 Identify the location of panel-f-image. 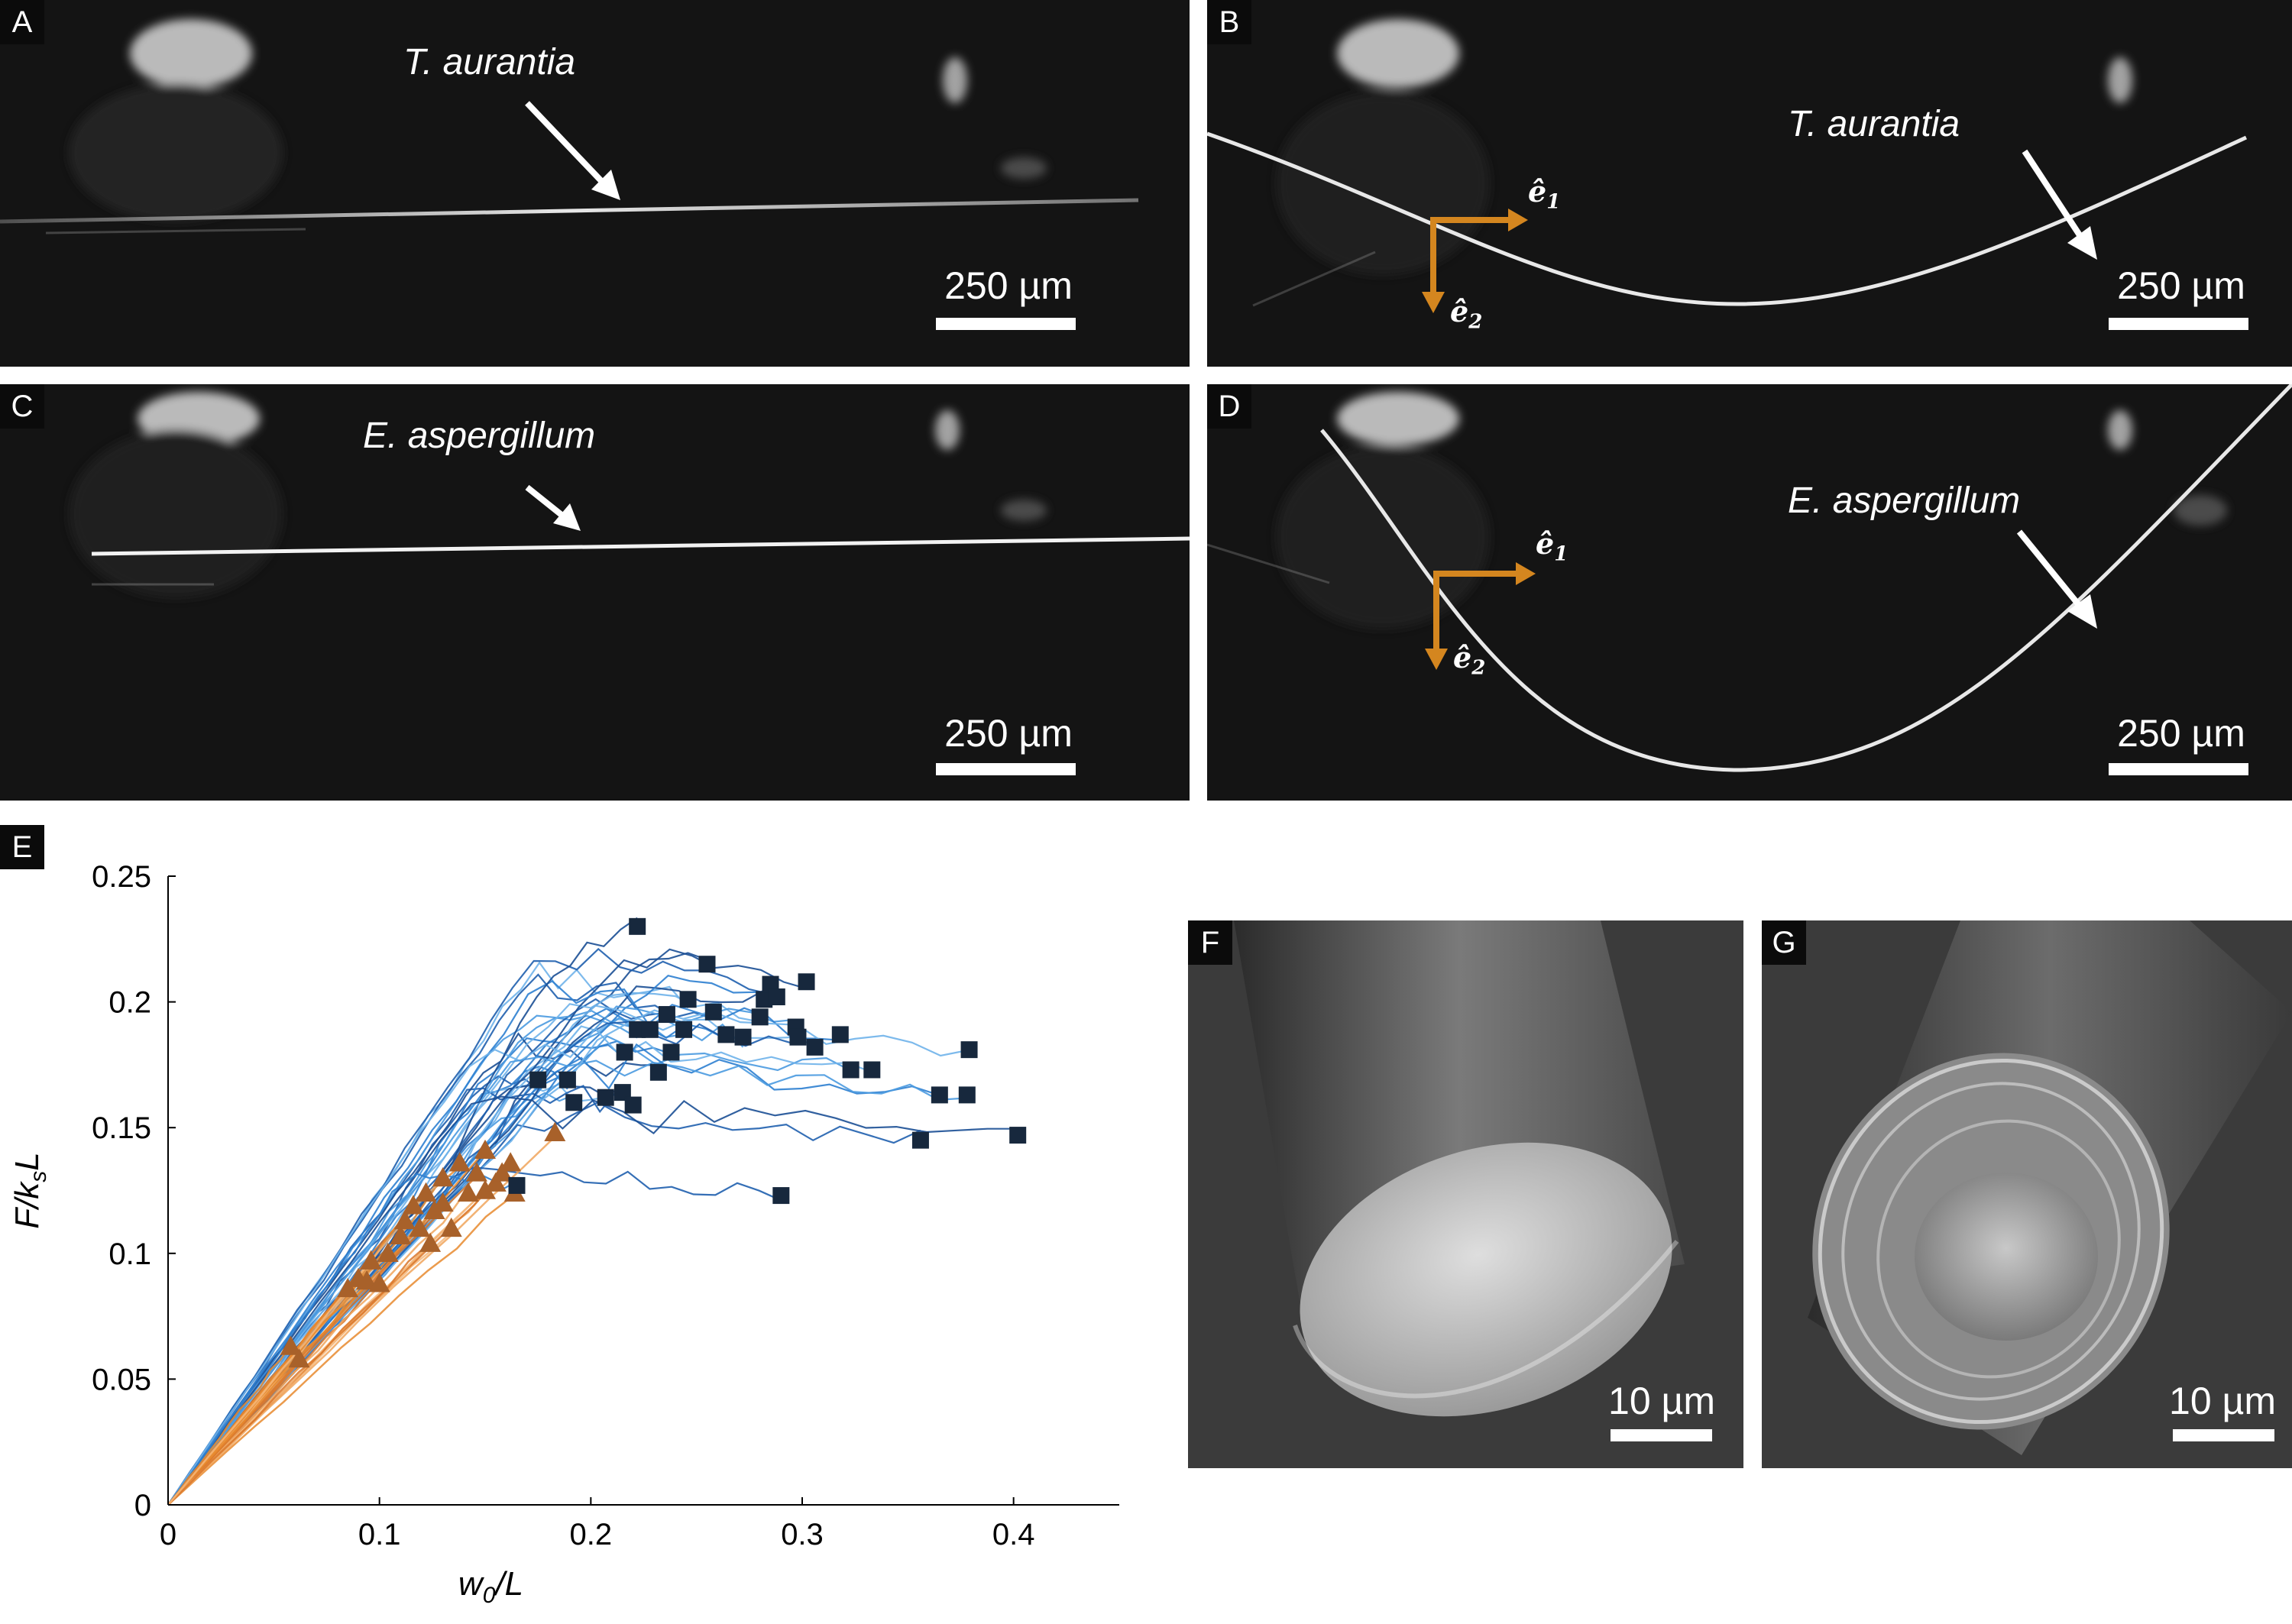
(1465, 1194).